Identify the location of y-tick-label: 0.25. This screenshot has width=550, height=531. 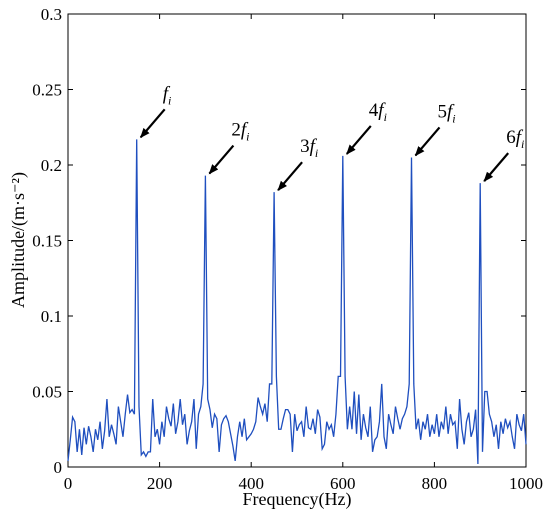
(47, 90).